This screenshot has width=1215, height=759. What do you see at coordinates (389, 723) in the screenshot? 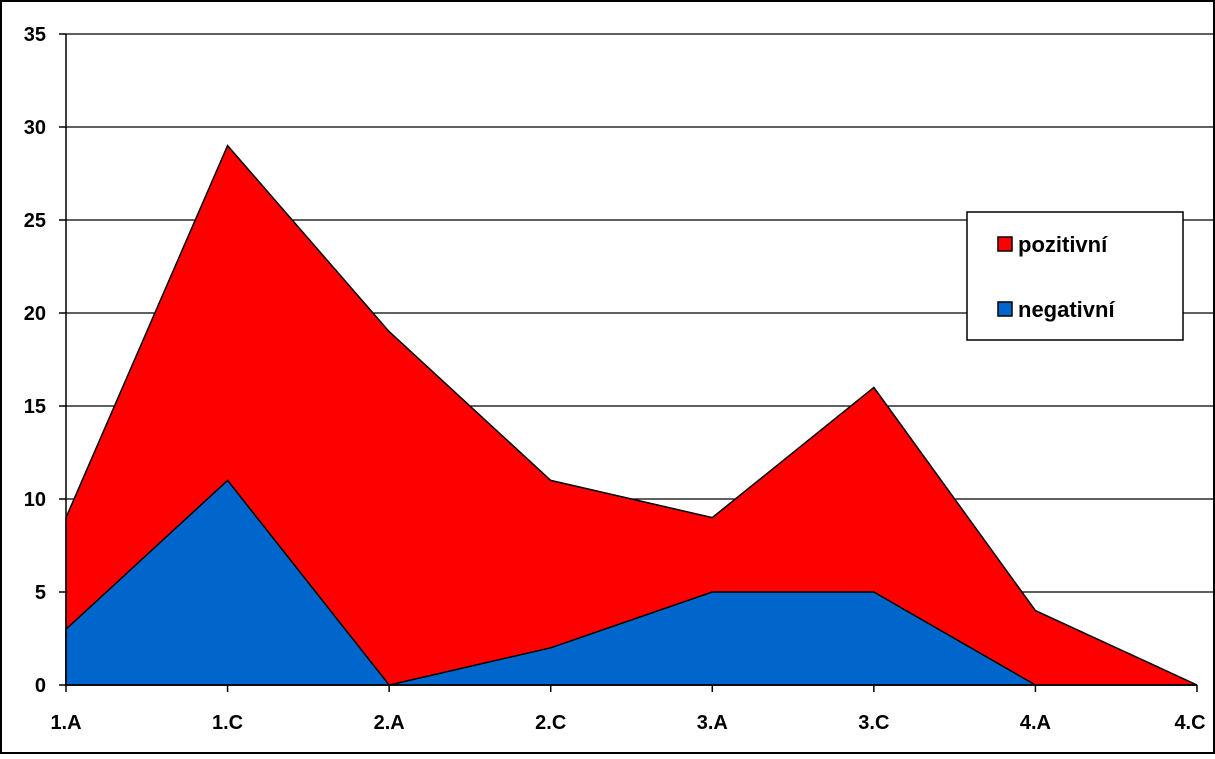
I see `x-tick-label: 2.A` at bounding box center [389, 723].